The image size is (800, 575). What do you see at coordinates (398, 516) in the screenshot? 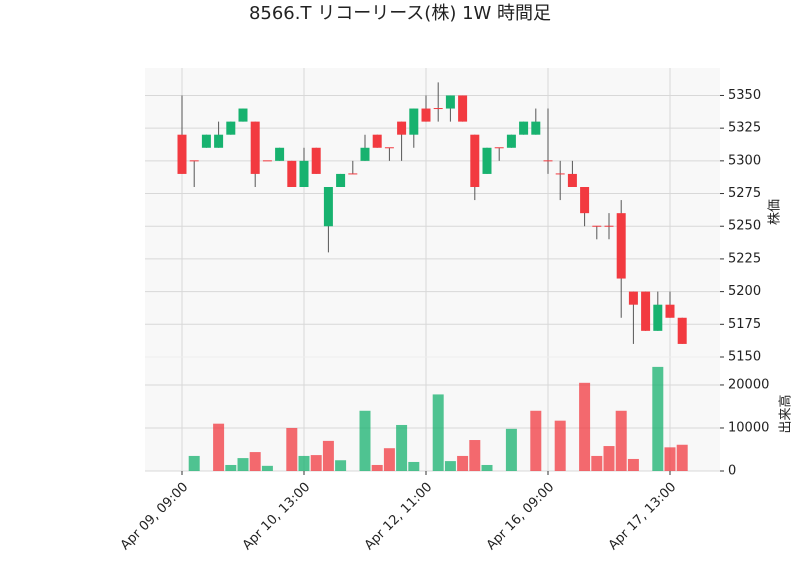
I see `x-tick-label: Apr 12, 11:00` at bounding box center [398, 516].